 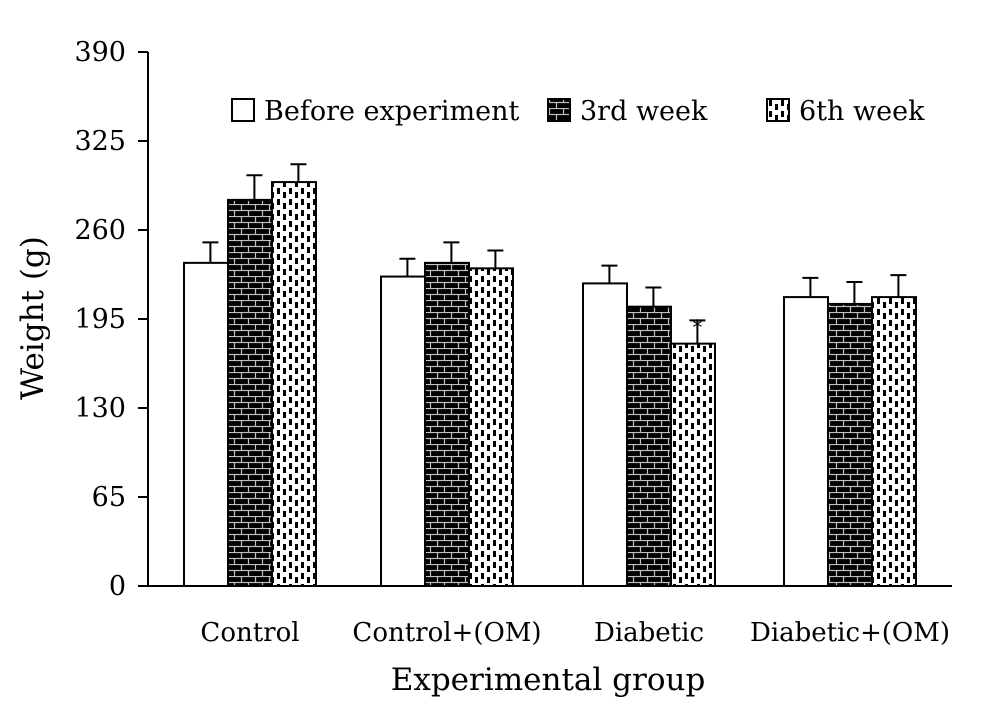 I want to click on x-category-label: Diabetic+(OM), so click(x=850, y=633).